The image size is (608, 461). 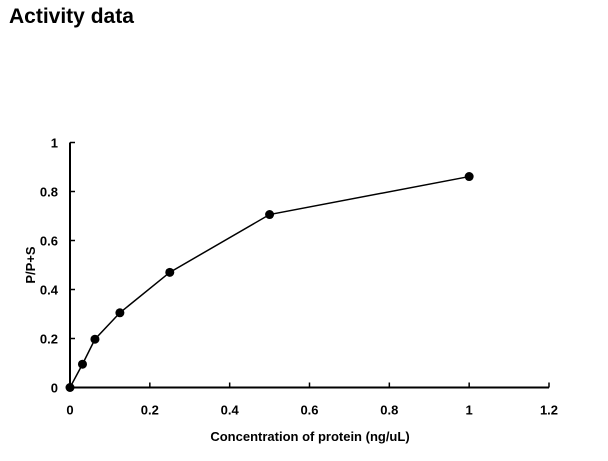 I want to click on y-tick-label: 0.4, so click(x=49, y=290).